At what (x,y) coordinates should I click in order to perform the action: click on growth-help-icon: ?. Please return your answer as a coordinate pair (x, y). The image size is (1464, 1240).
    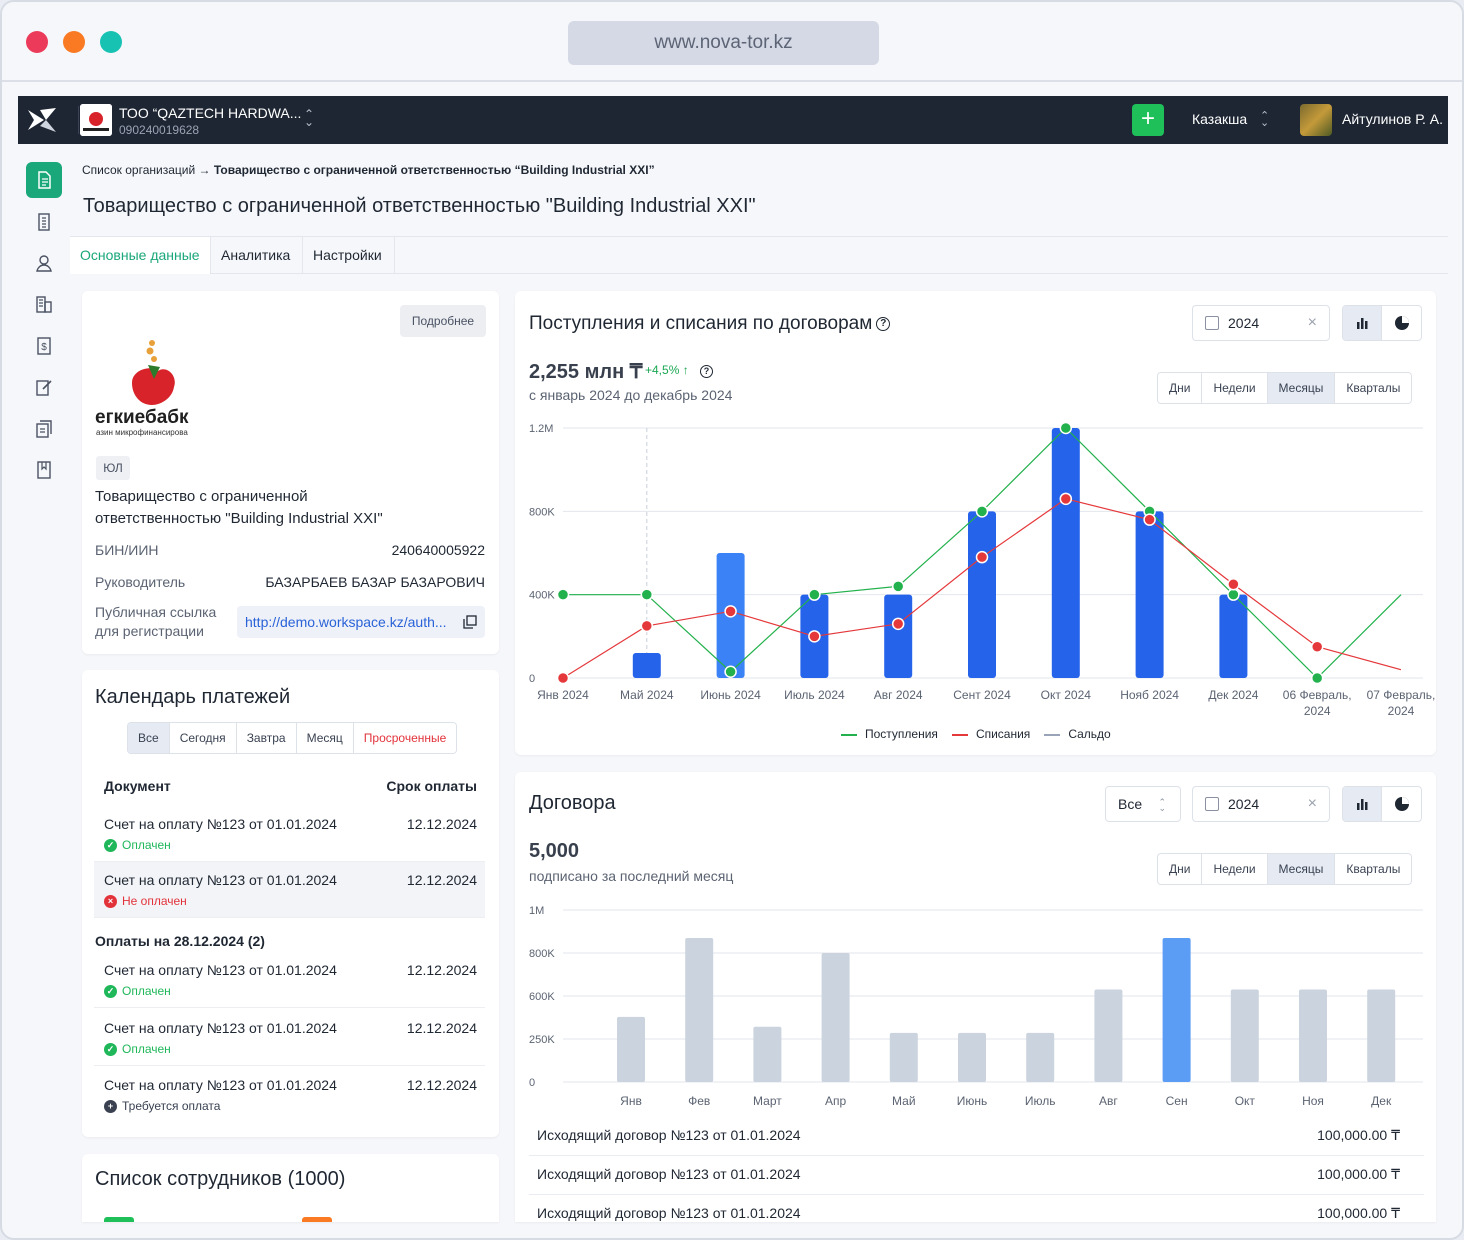
    Looking at the image, I should click on (707, 371).